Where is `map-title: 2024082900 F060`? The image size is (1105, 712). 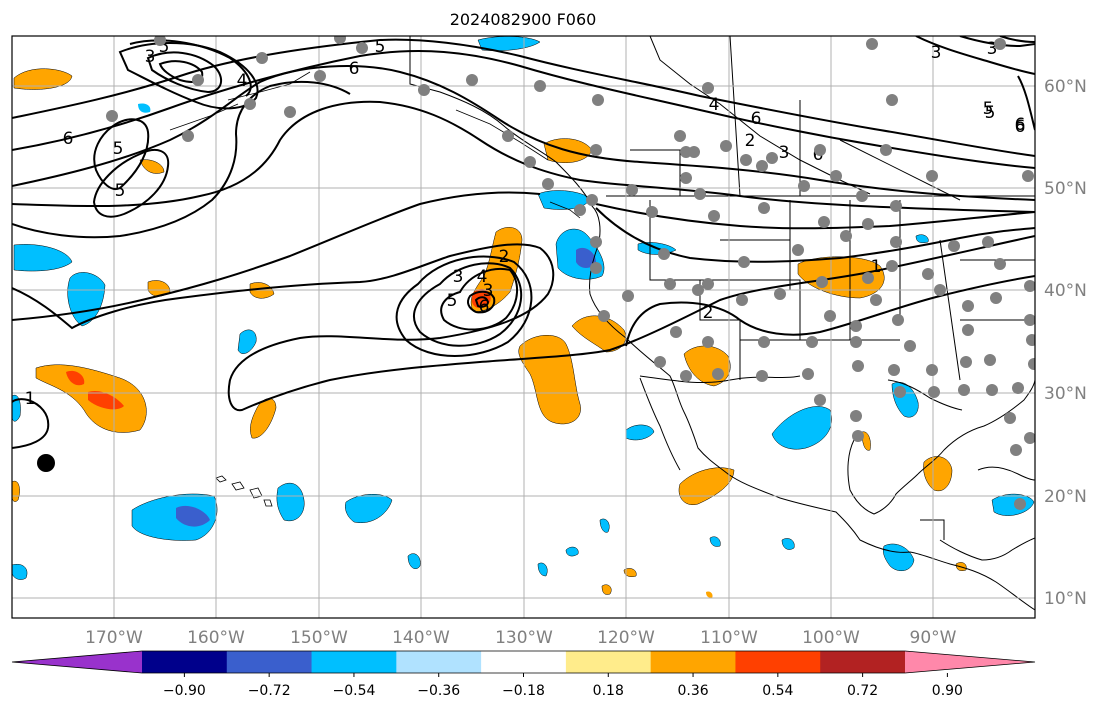
map-title: 2024082900 F060 is located at coordinates (523, 19).